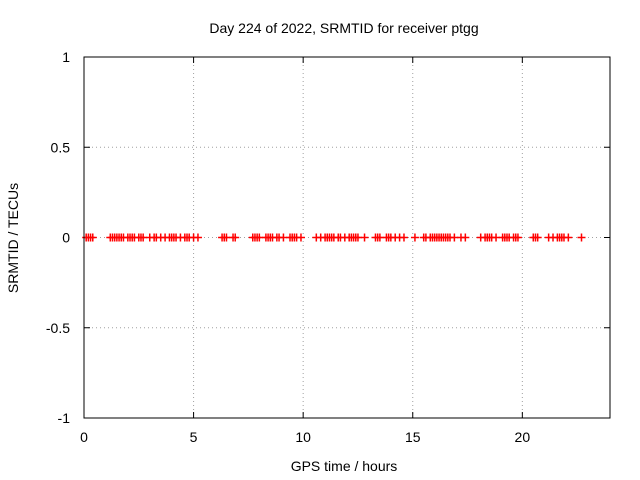  What do you see at coordinates (66, 238) in the screenshot?
I see `y-tick-label: 0` at bounding box center [66, 238].